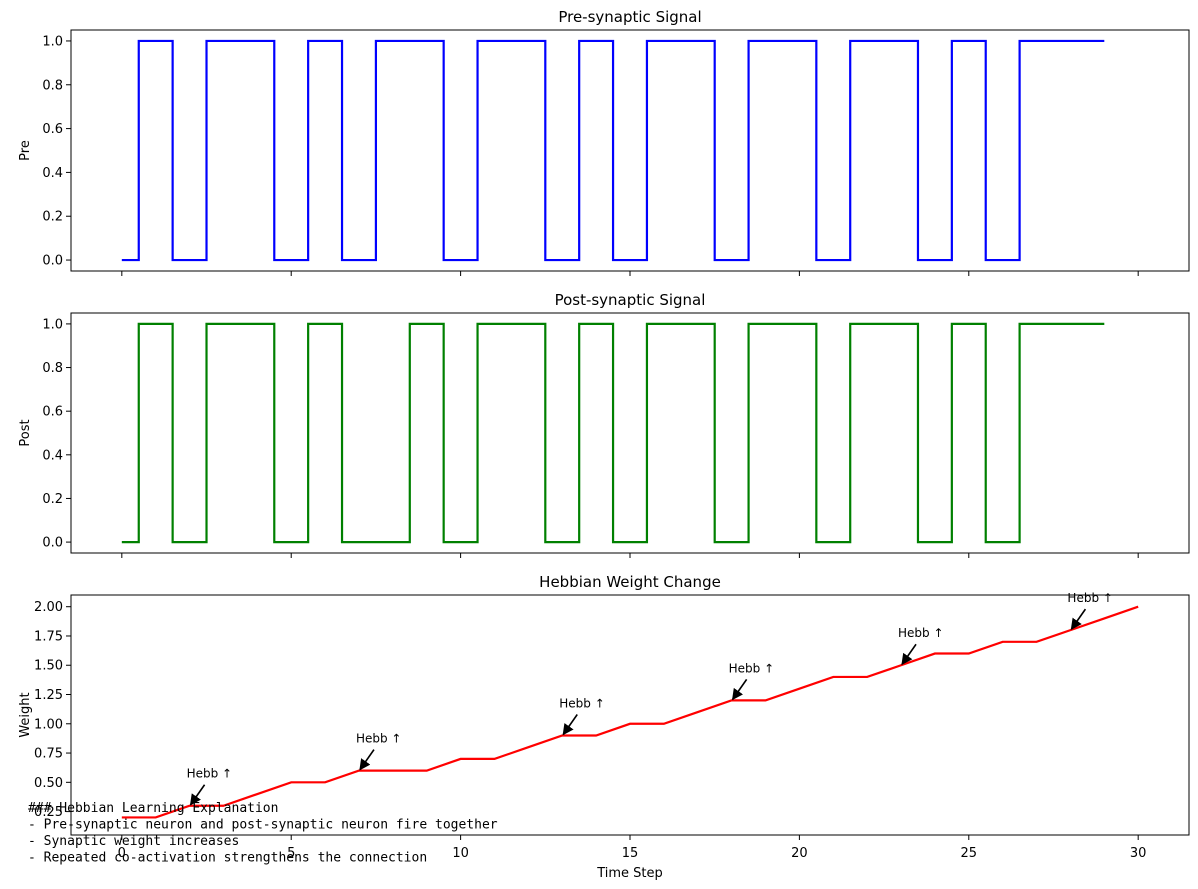 This screenshot has width=1198, height=889. I want to click on y-tick-label: 1.25, so click(48, 695).